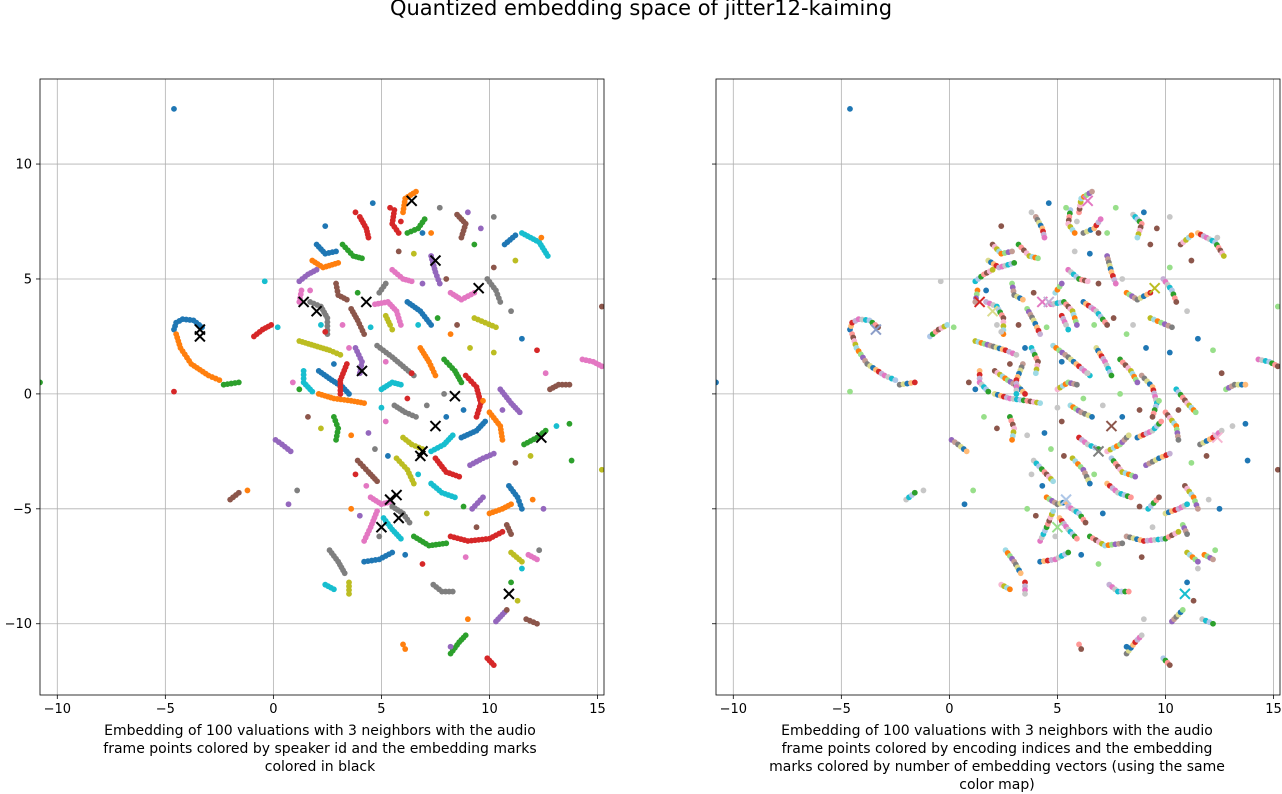 Image resolution: width=1282 pixels, height=794 pixels. I want to click on y-tick-label: 5, so click(28, 279).